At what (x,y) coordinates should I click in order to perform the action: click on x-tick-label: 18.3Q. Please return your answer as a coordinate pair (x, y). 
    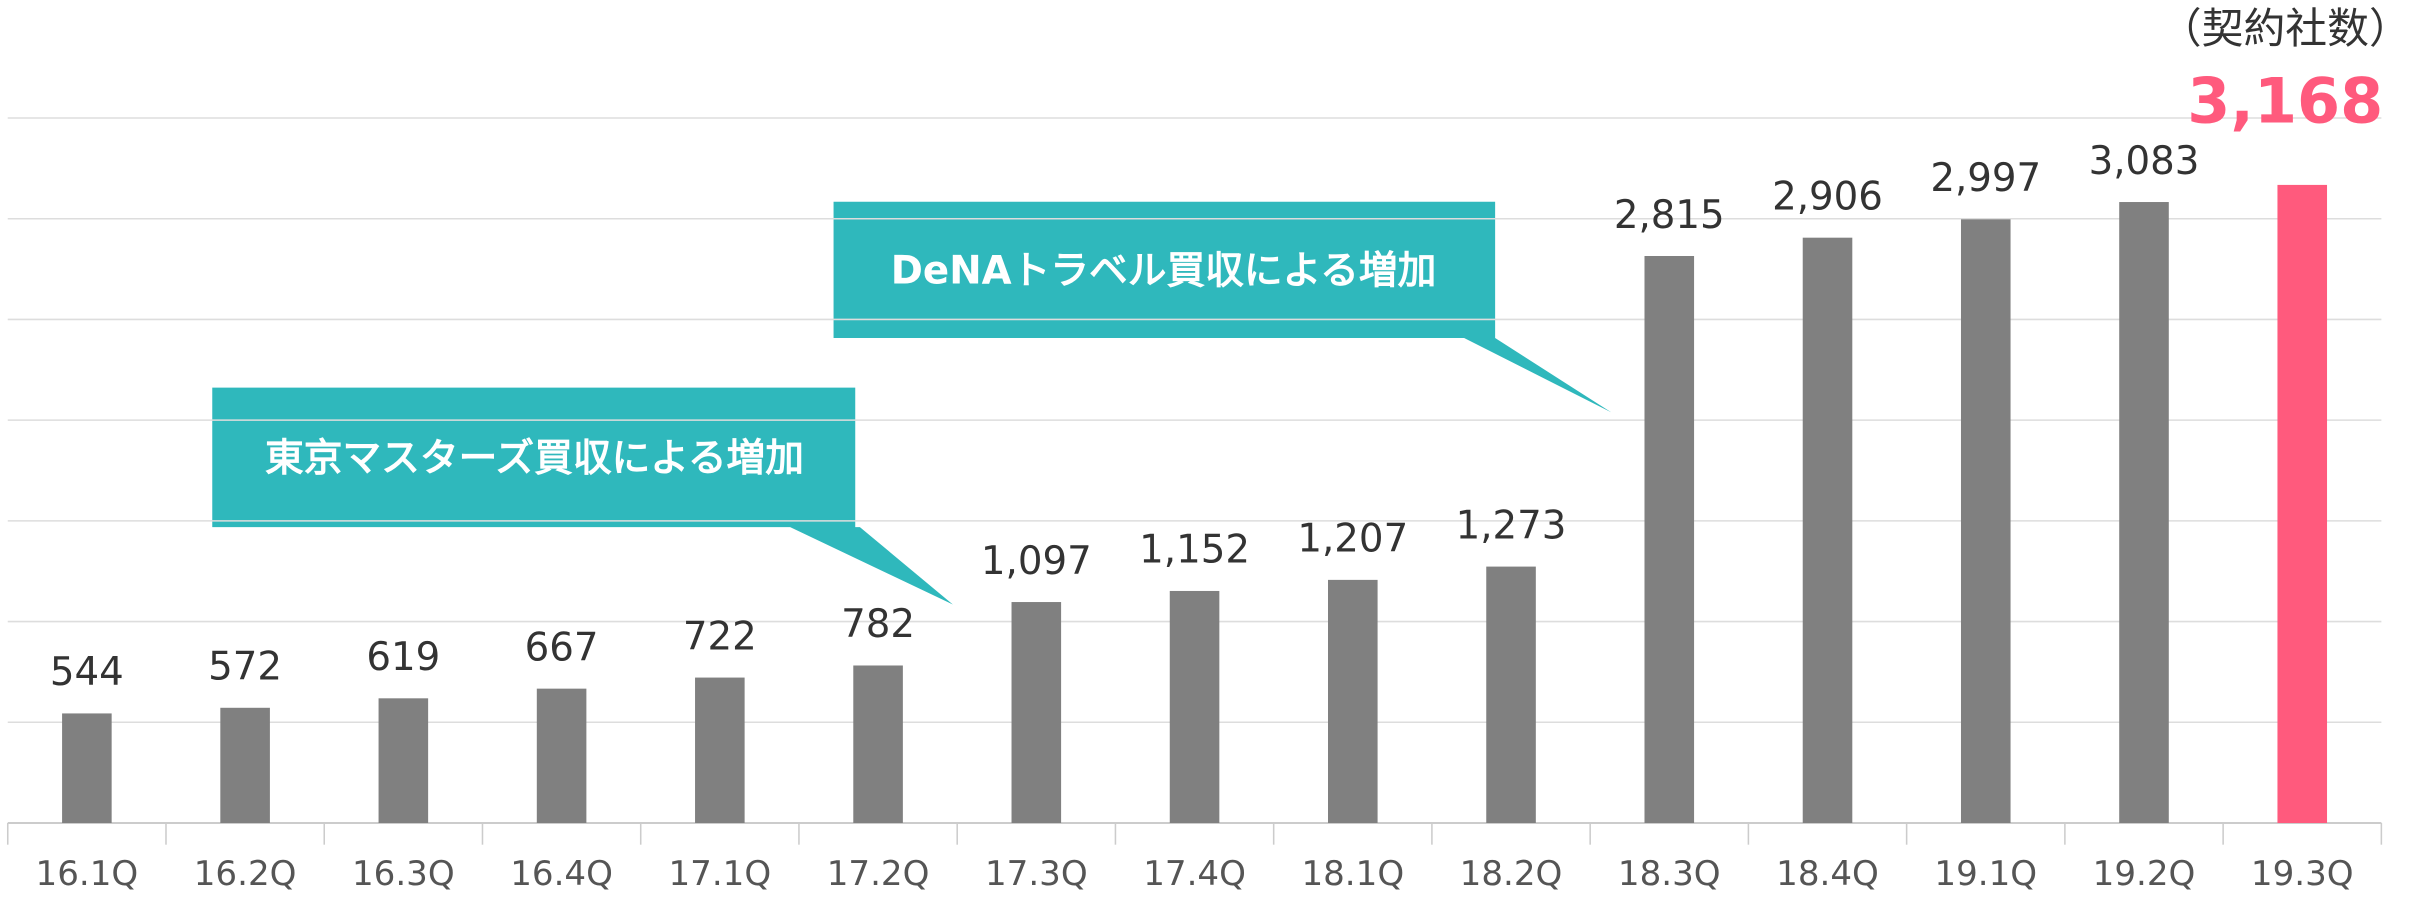
    Looking at the image, I should click on (1669, 873).